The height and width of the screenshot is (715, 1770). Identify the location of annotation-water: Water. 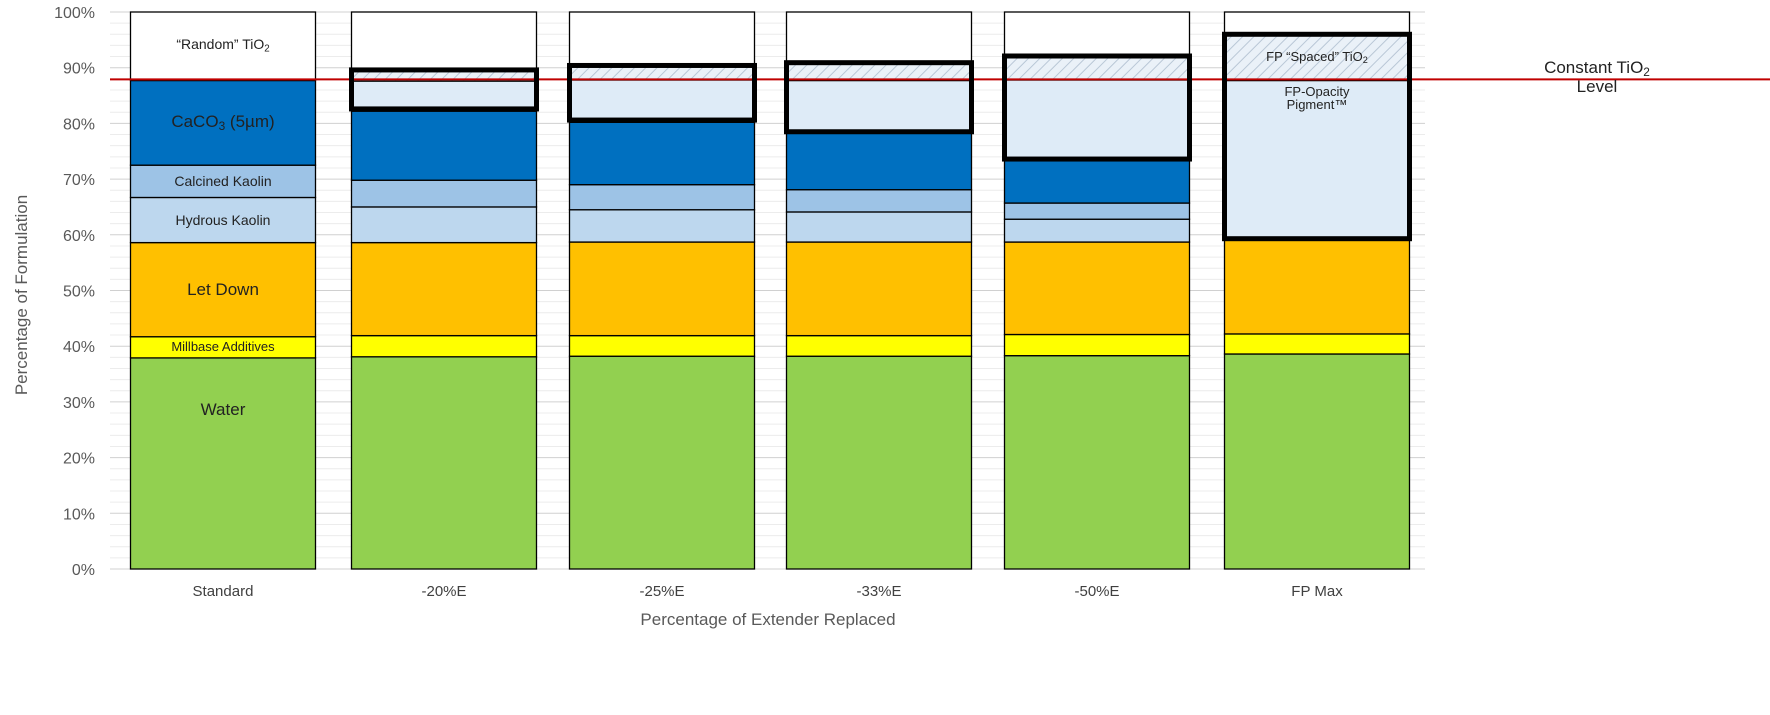
(223, 410).